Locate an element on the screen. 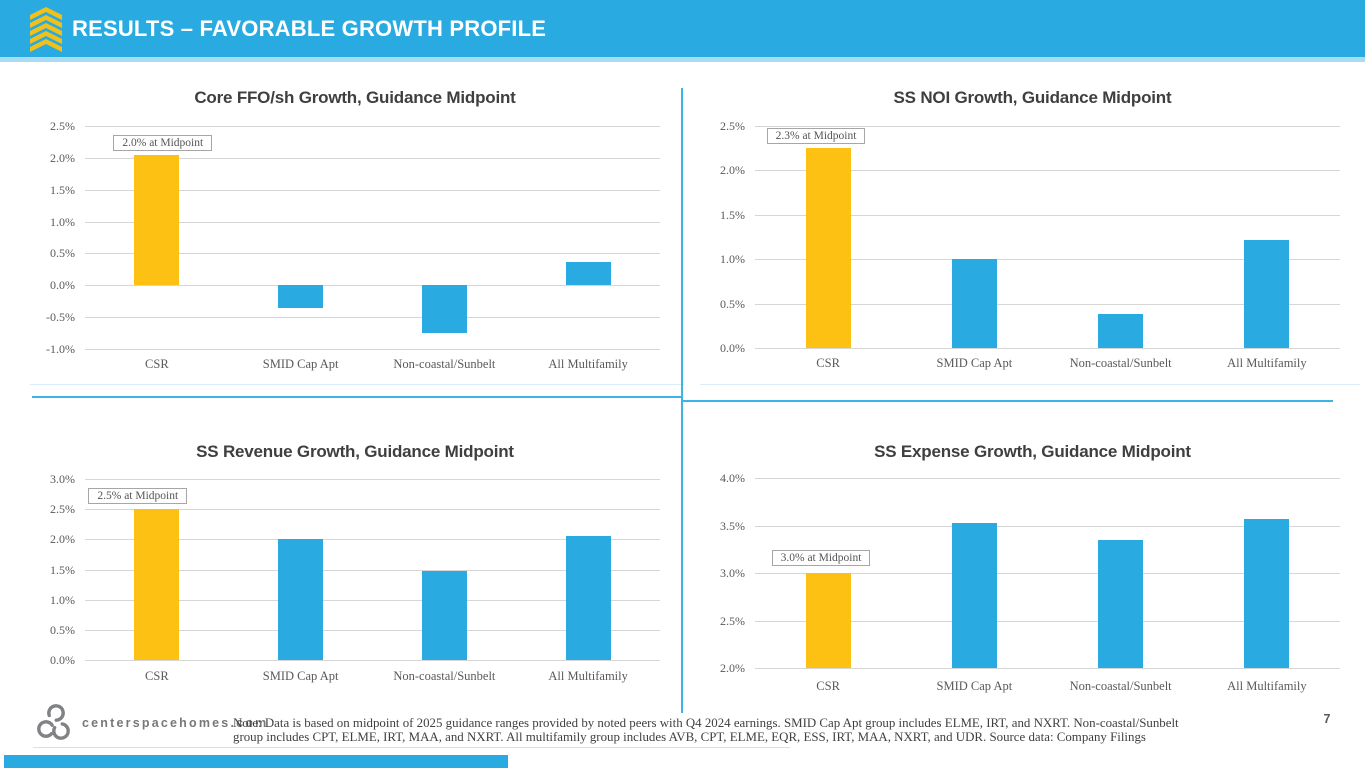 The height and width of the screenshot is (768, 1365). website-link: centerspacehomes.com is located at coordinates (175, 723).